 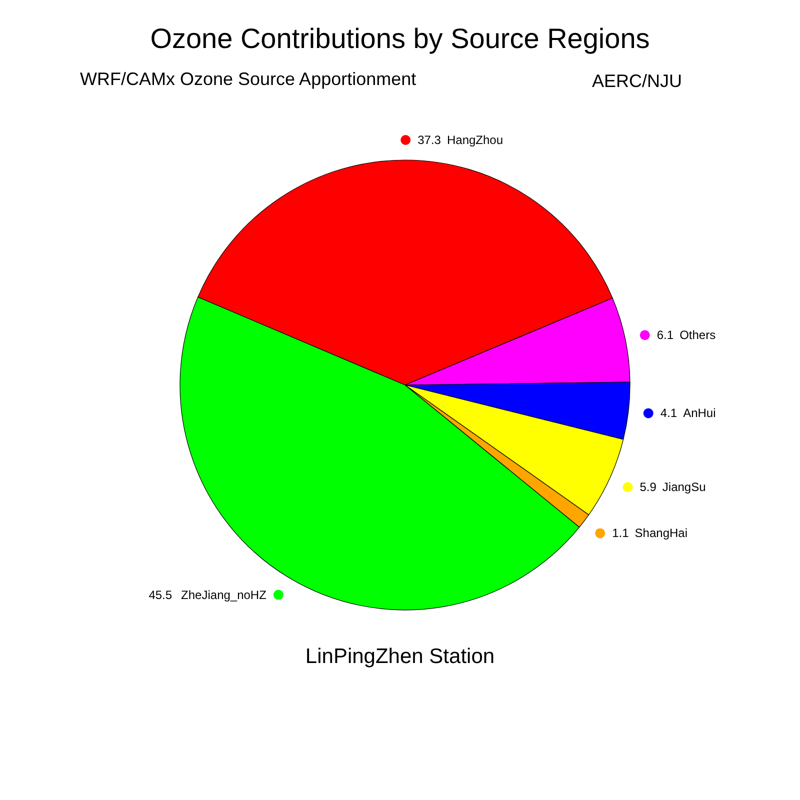 I want to click on slice-label: Others, so click(x=698, y=335).